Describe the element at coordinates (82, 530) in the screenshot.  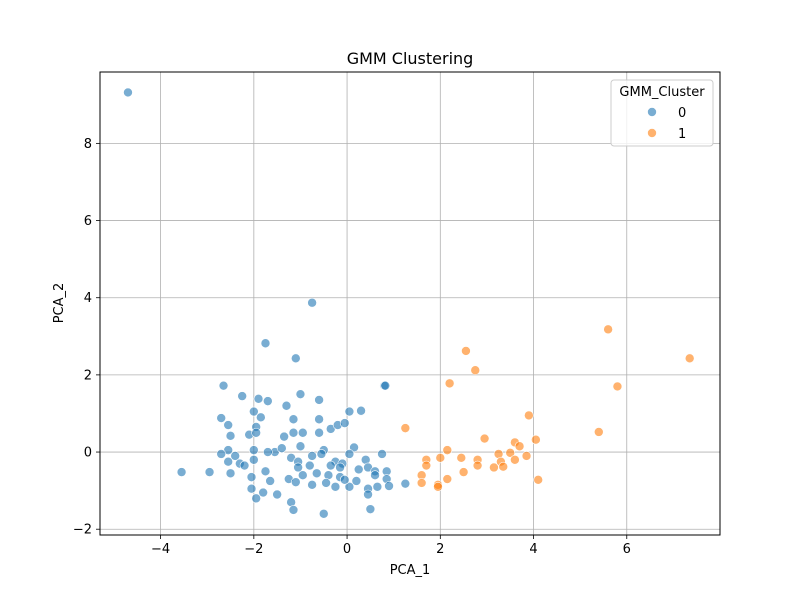
I see `y-tick-label: −2` at that location.